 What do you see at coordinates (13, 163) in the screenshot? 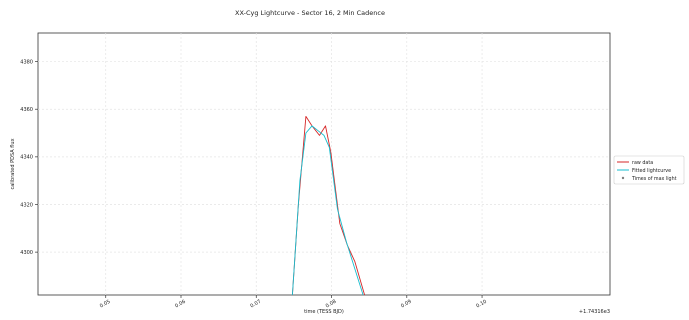
I see `y-axis-label: calibrated PDSA flux` at bounding box center [13, 163].